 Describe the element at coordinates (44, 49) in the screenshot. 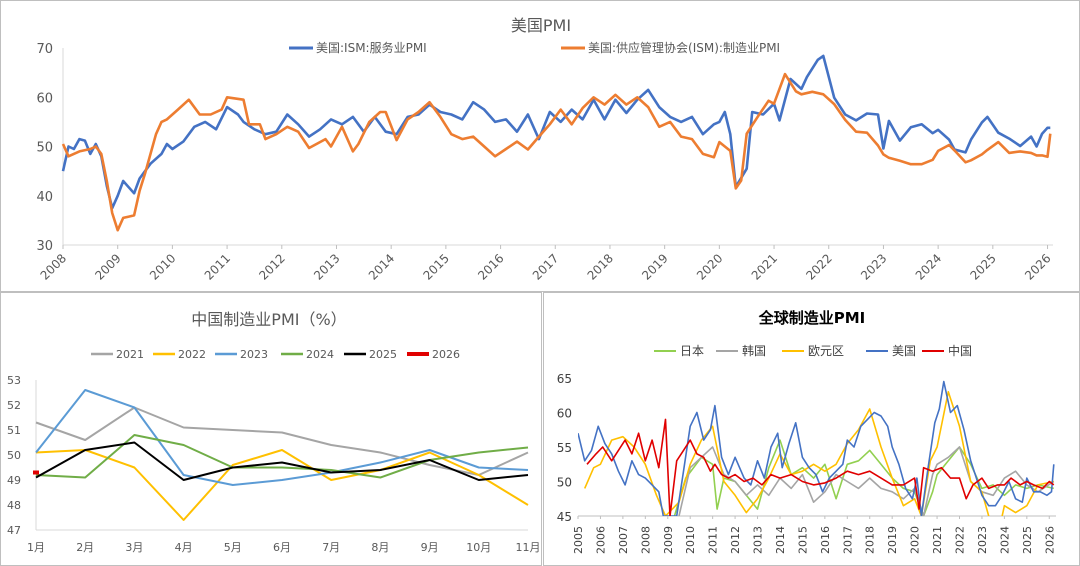

I see `y-tick-label: 70` at that location.